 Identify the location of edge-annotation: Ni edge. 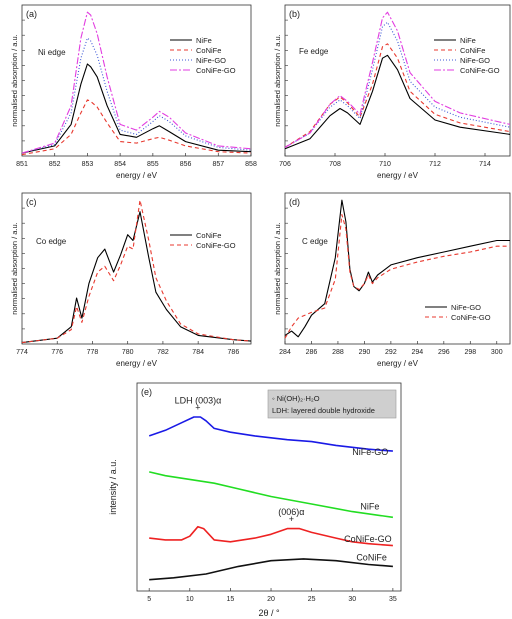
(52, 52).